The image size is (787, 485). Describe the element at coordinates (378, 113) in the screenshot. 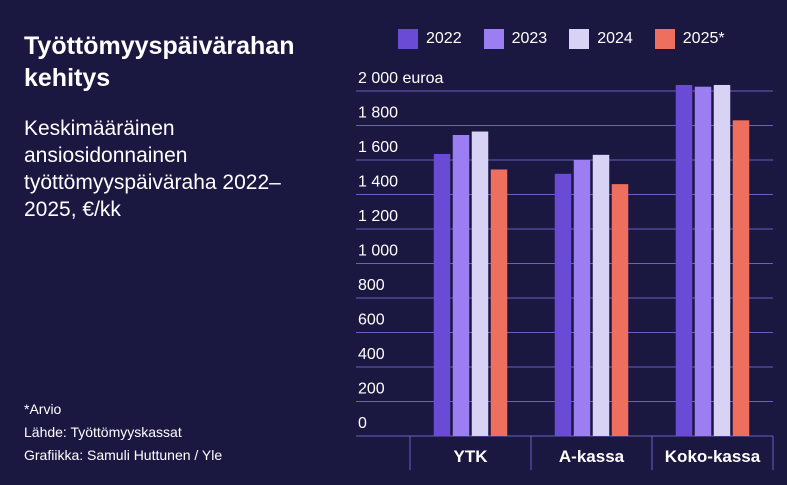

I see `y-tick-label: 1 800` at that location.